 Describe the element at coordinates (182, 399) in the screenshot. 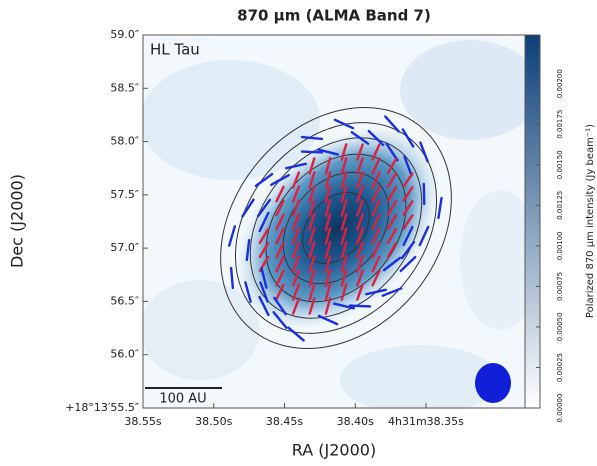

I see `scale-bar-label: 100 AU` at that location.